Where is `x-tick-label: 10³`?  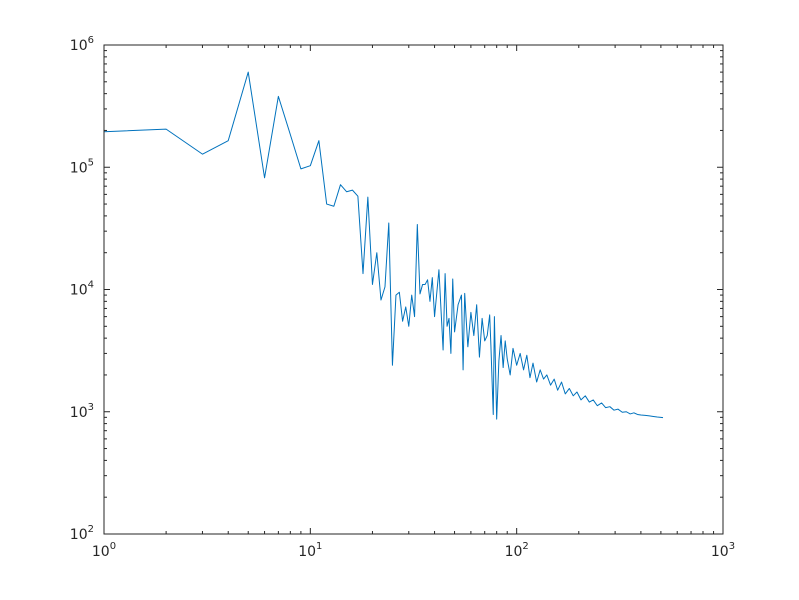
x-tick-label: 10³ is located at coordinates (723, 550).